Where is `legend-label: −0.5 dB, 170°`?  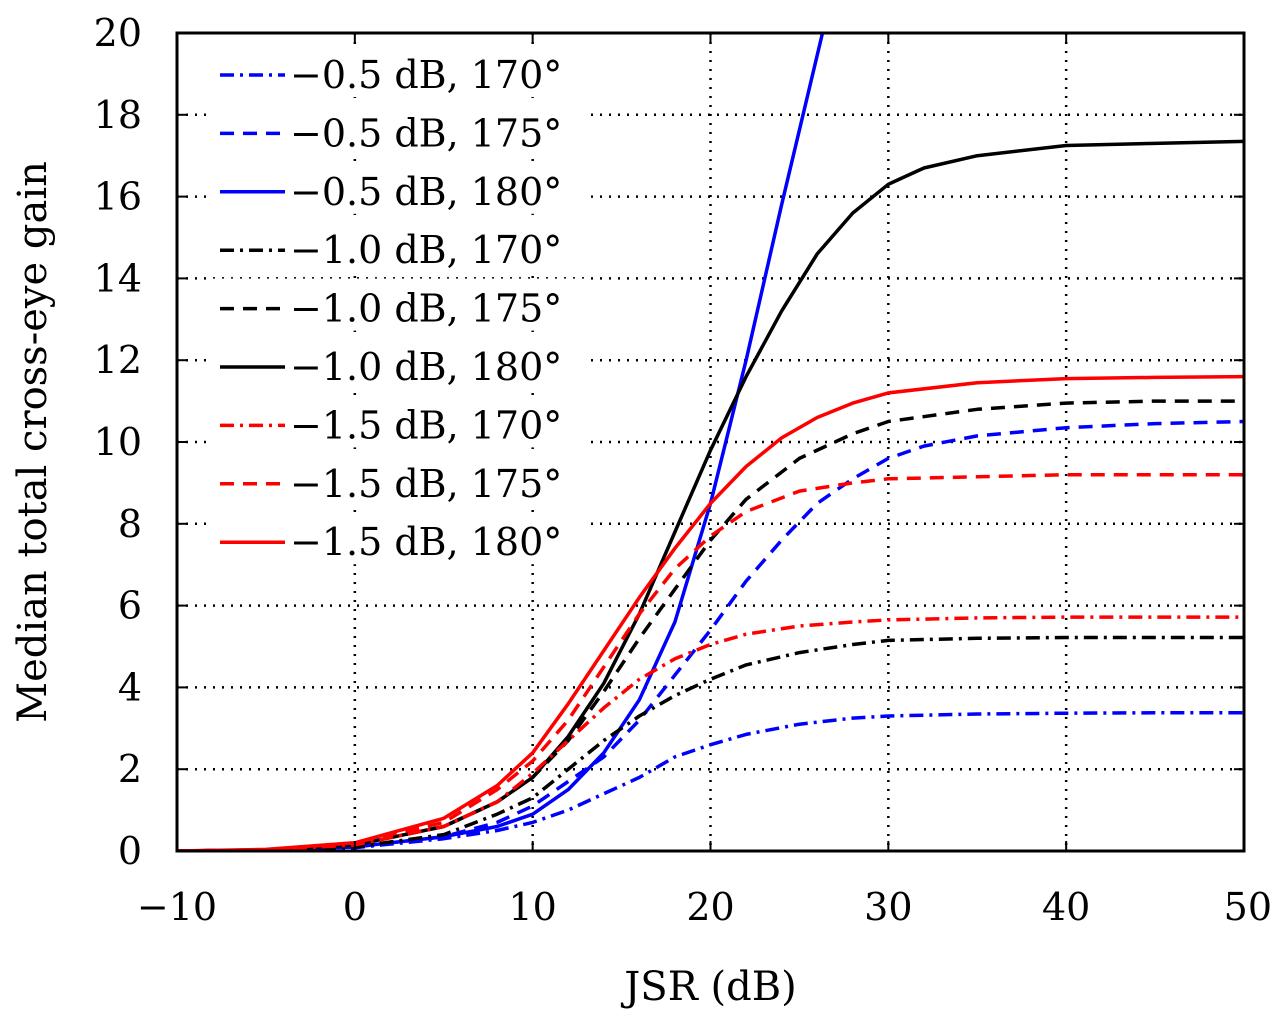
legend-label: −0.5 dB, 170° is located at coordinates (426, 75).